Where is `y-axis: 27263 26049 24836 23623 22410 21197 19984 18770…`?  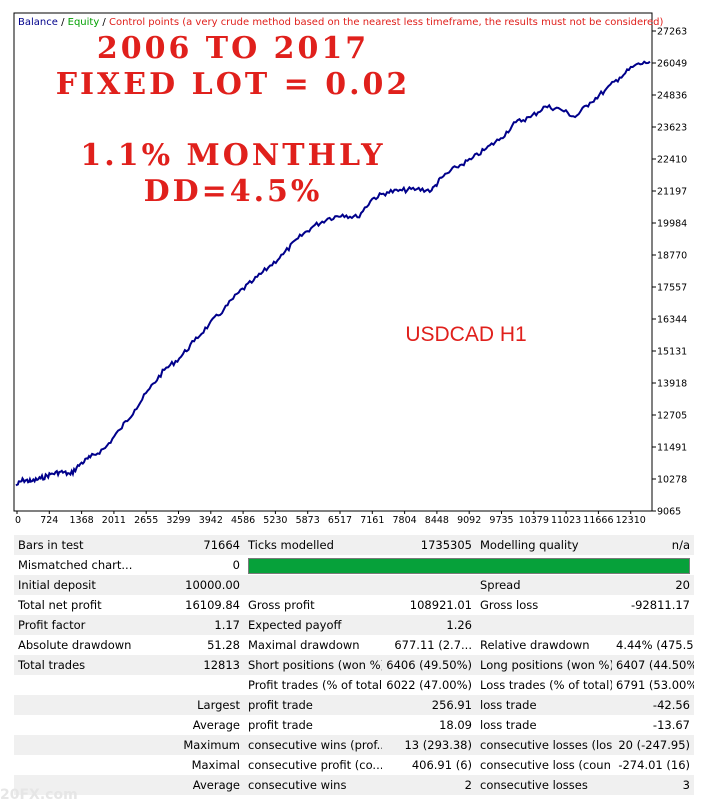
y-axis: 27263 26049 24836 23623 22410 21197 19984 18770… is located at coordinates (669, 272).